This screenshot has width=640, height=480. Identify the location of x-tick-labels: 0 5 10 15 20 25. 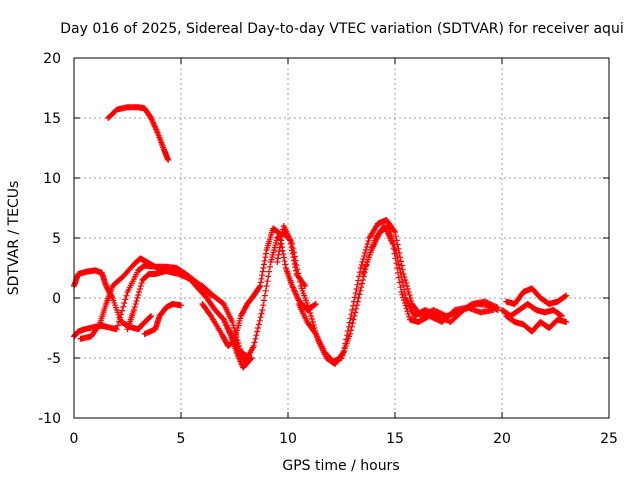
(344, 439).